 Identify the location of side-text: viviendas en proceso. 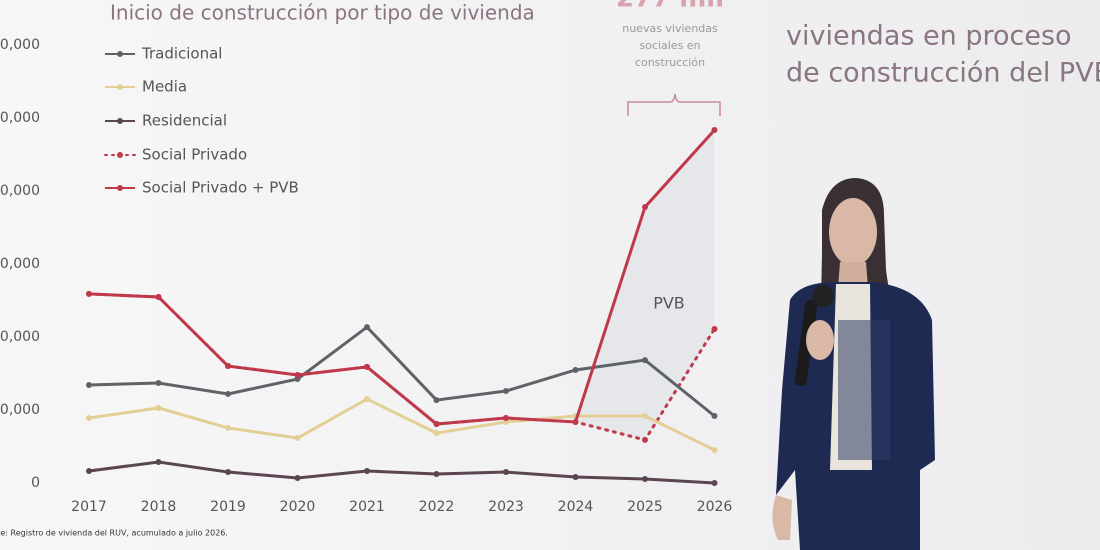
(929, 36).